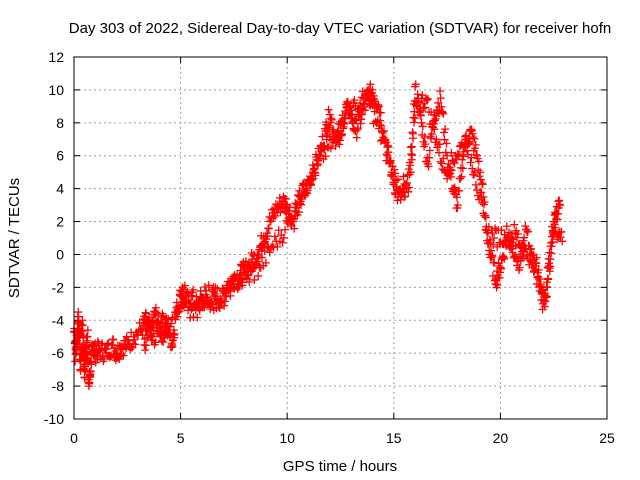 Image resolution: width=640 pixels, height=480 pixels. What do you see at coordinates (14, 238) in the screenshot?
I see `y-axis-label: SDTVAR / TECUs` at bounding box center [14, 238].